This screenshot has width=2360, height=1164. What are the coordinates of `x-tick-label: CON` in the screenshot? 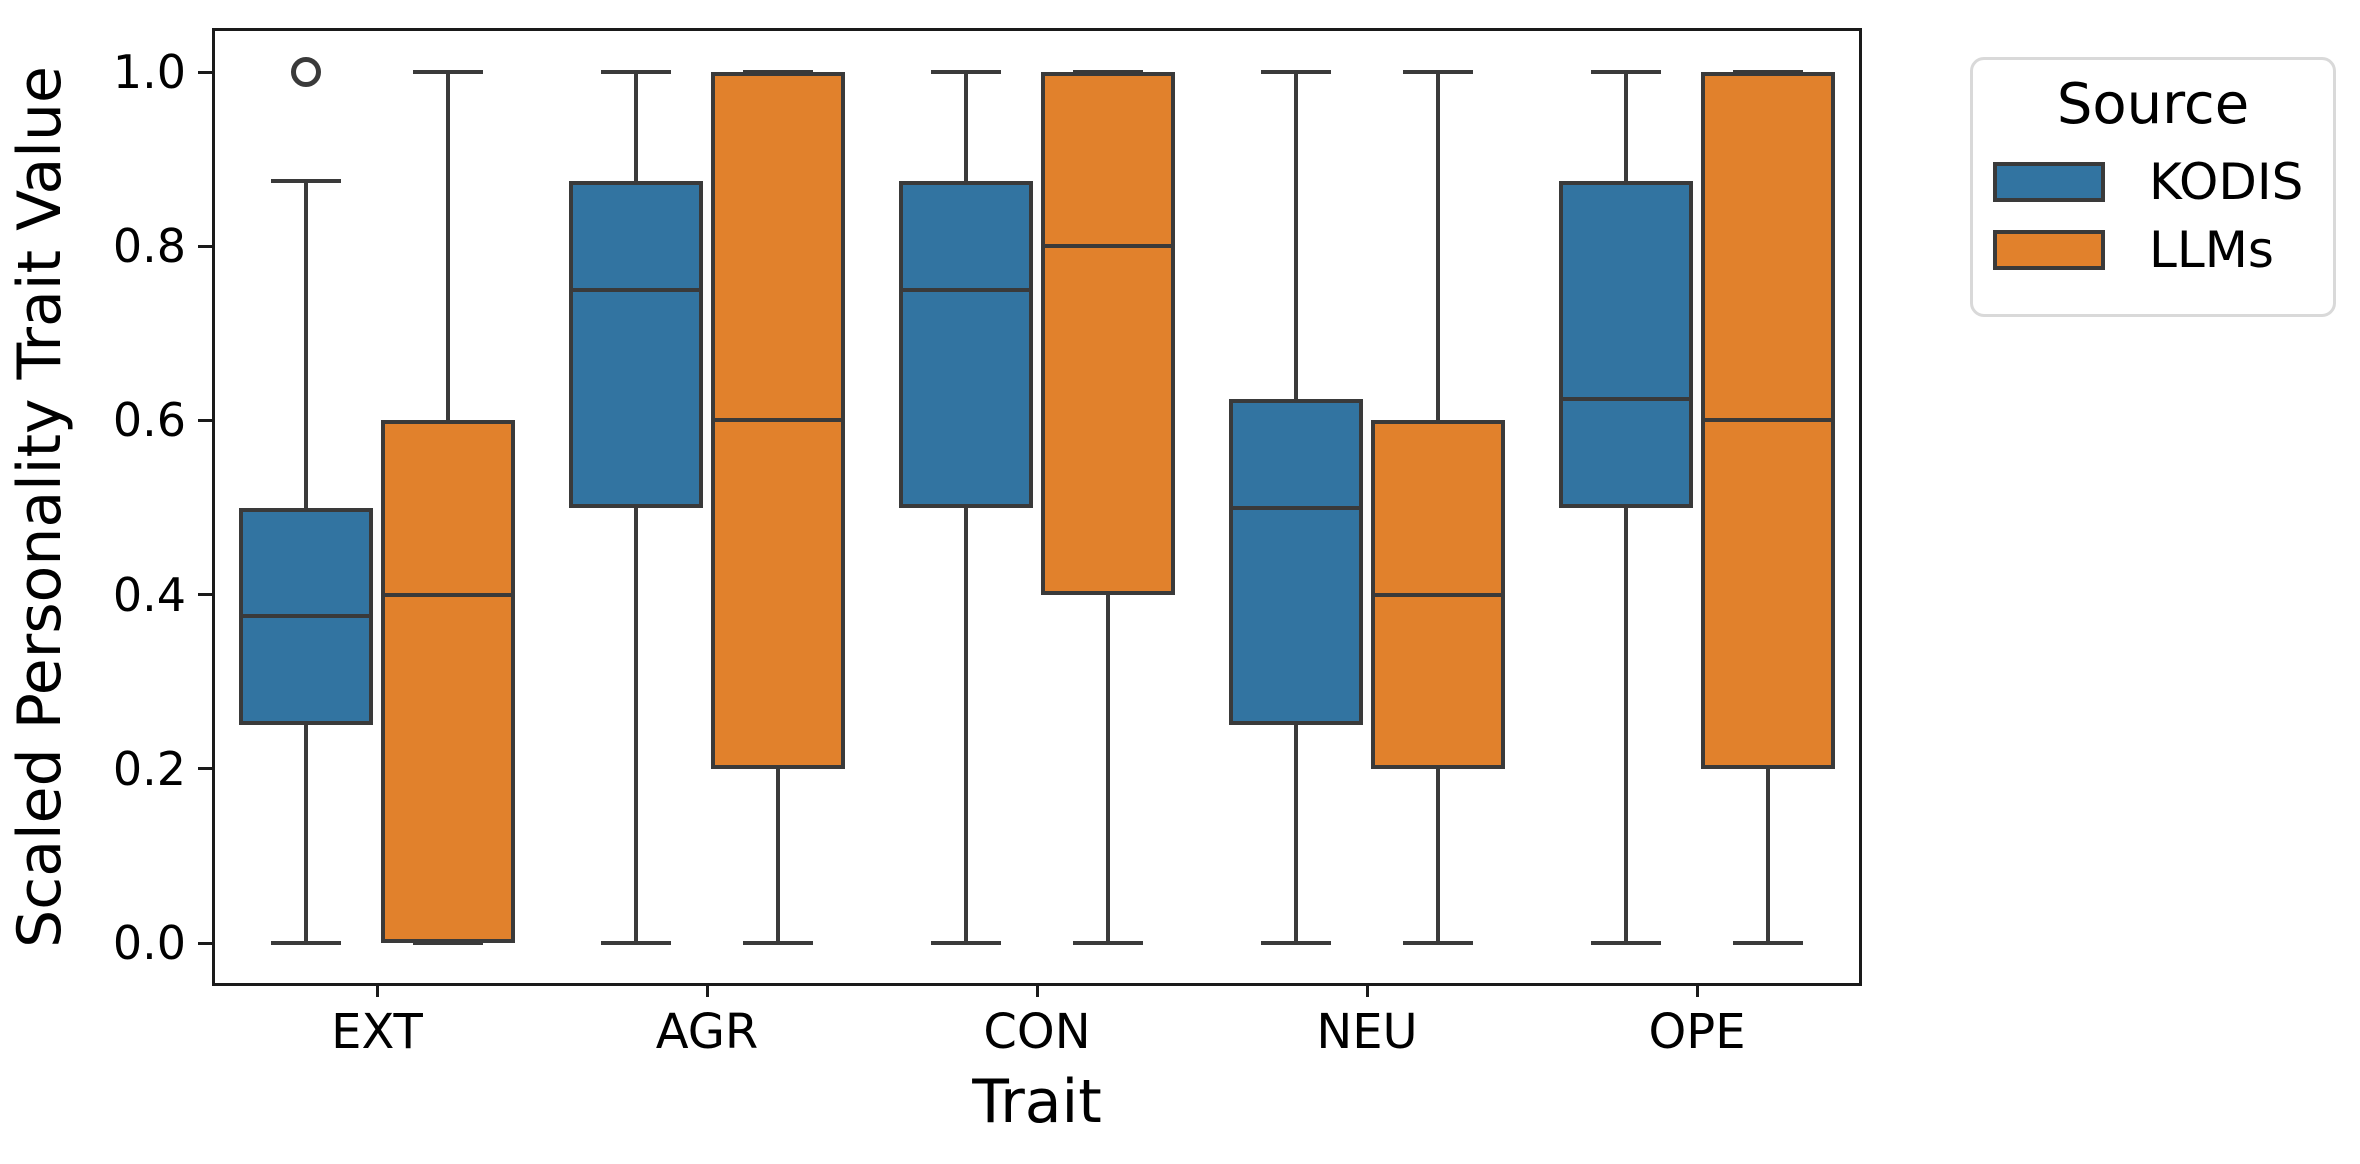 It's located at (1037, 1032).